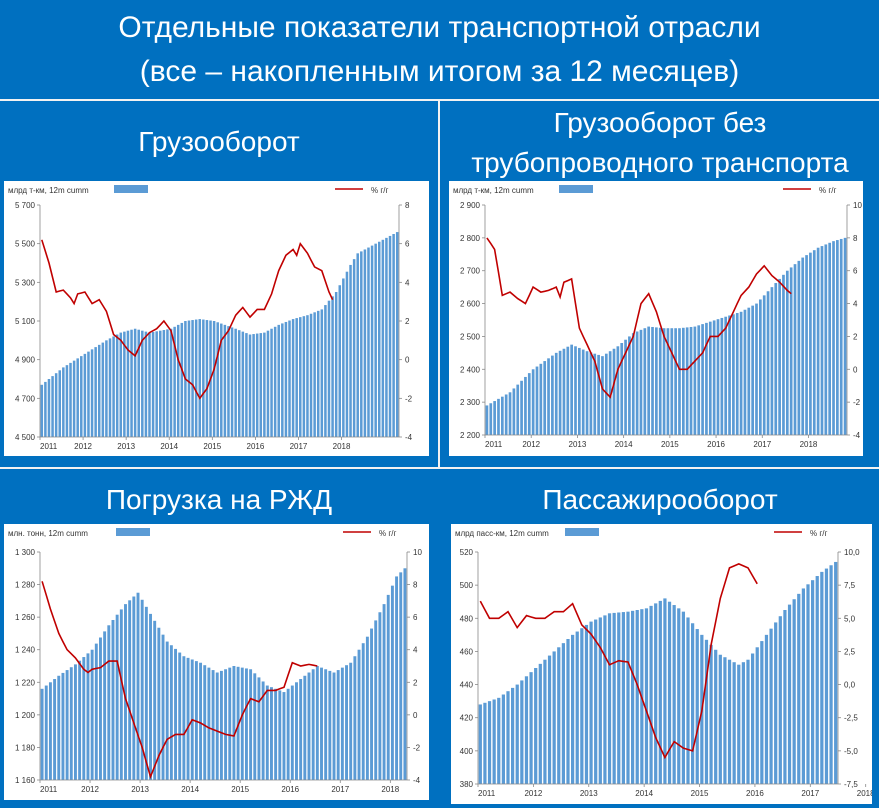 Image resolution: width=879 pixels, height=808 pixels. Describe the element at coordinates (624, 444) in the screenshot. I see `x-tick-label: 2014` at that location.